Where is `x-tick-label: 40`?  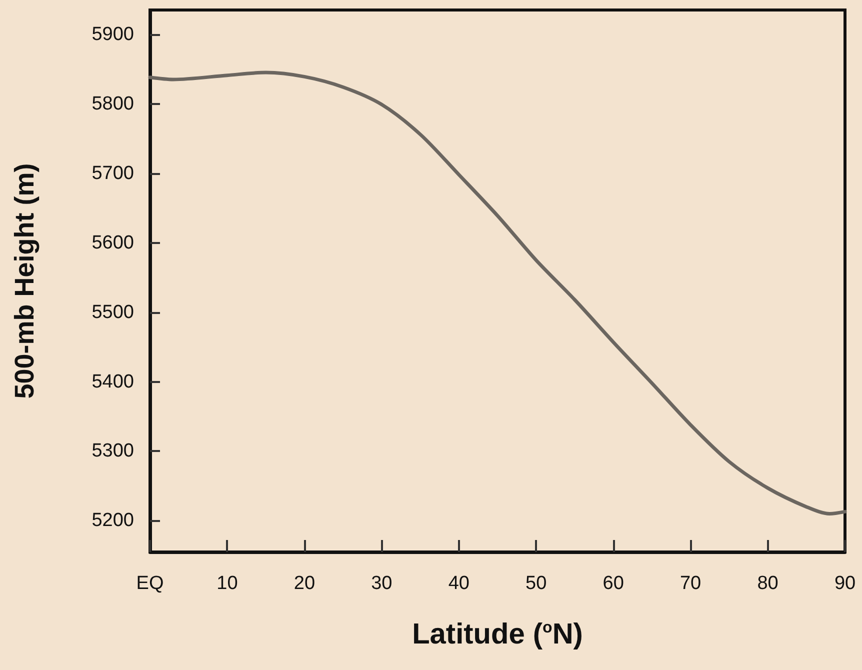 x-tick-label: 40 is located at coordinates (459, 583).